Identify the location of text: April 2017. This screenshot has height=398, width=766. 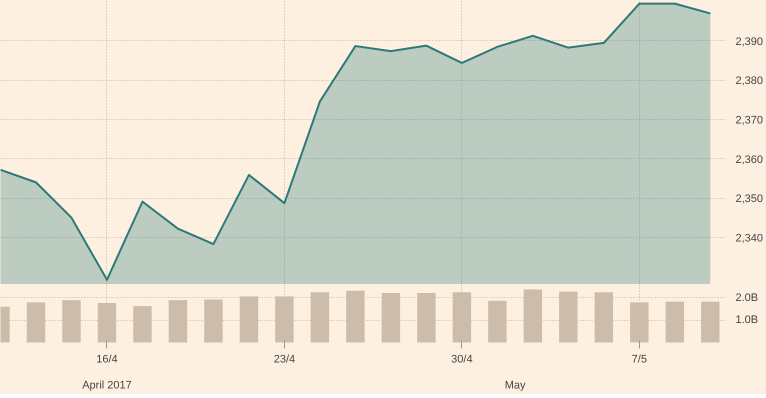
(107, 386).